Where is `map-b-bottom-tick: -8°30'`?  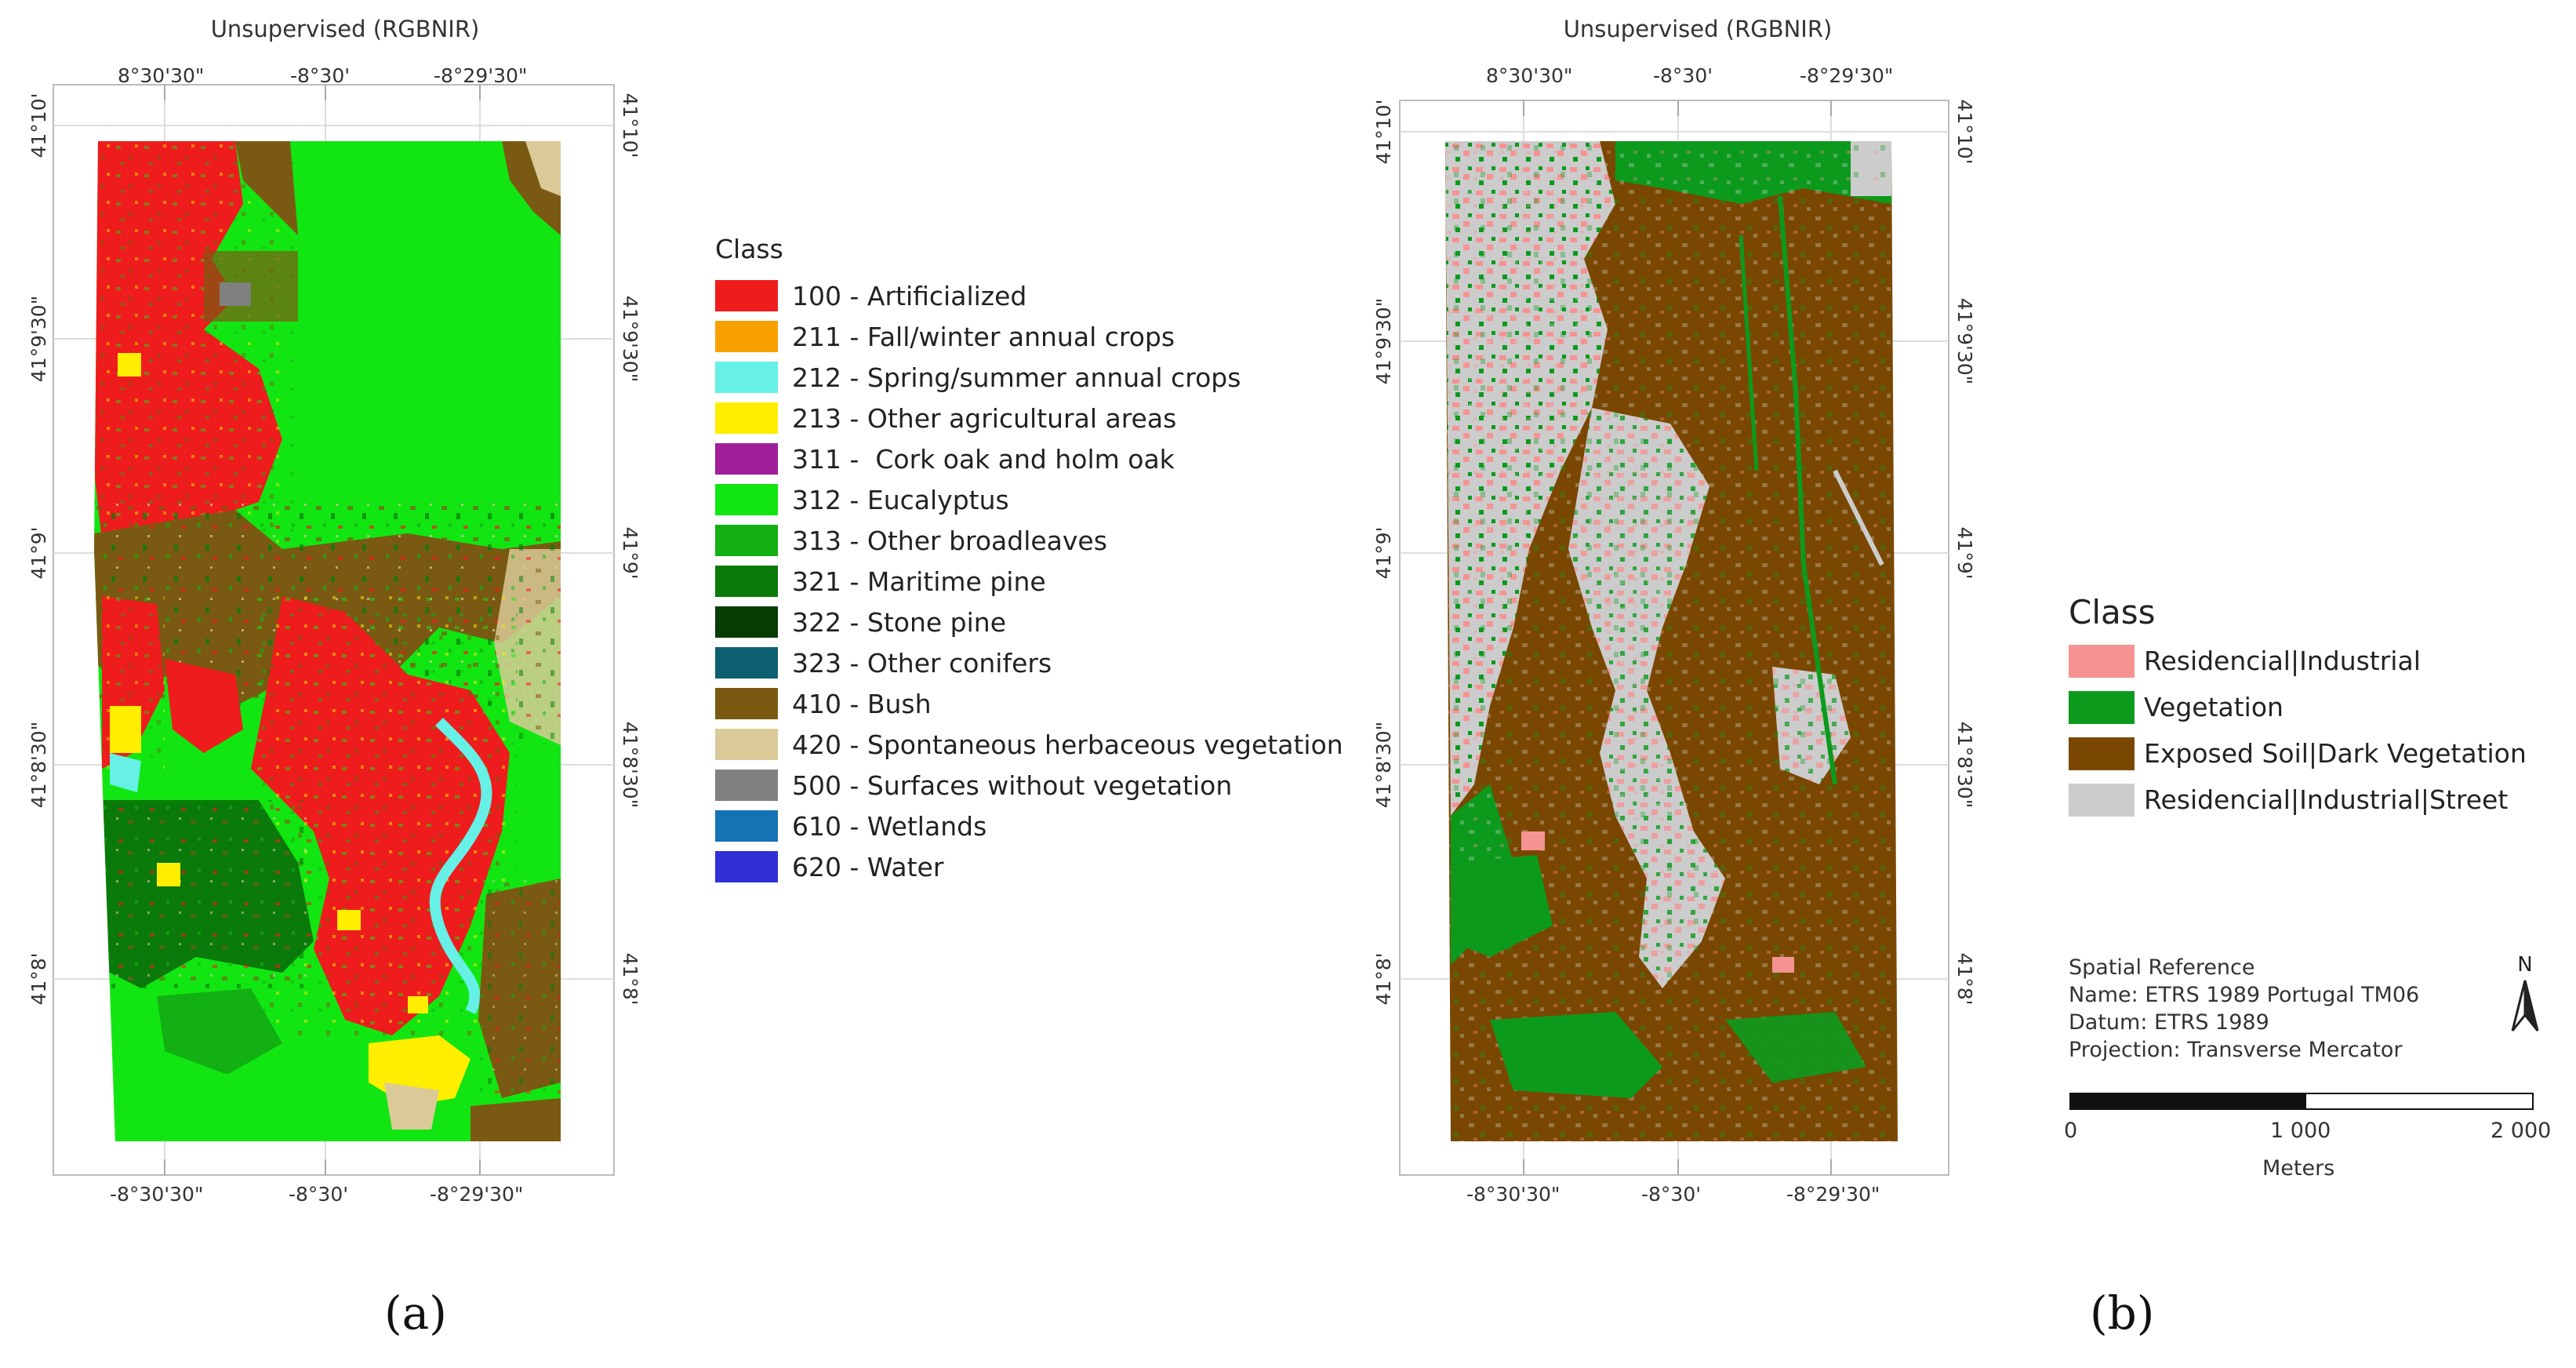
map-b-bottom-tick: -8°30' is located at coordinates (1671, 1194).